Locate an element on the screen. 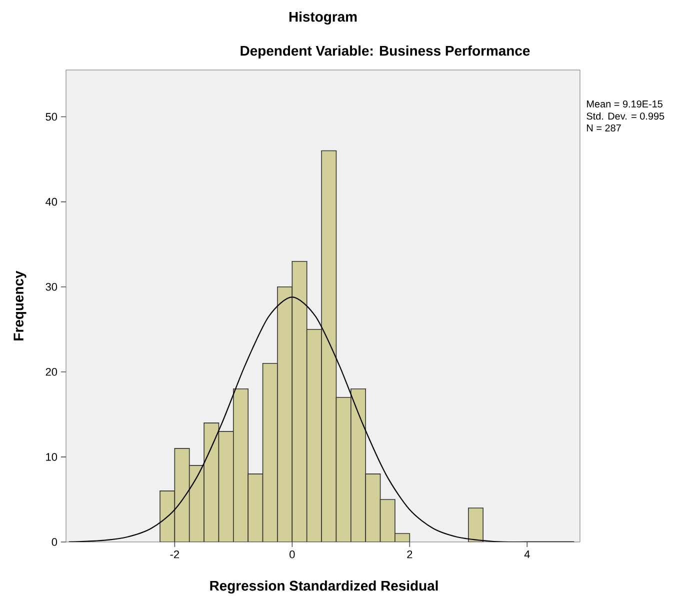 The height and width of the screenshot is (601, 695). y-tick-label: 40 is located at coordinates (52, 202).